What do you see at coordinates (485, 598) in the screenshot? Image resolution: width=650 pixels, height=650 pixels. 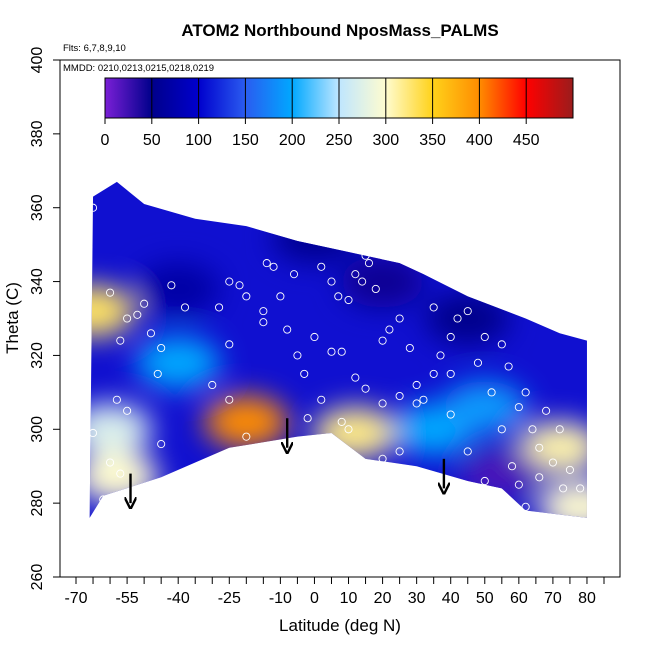 I see `x-tick-label: 50` at bounding box center [485, 598].